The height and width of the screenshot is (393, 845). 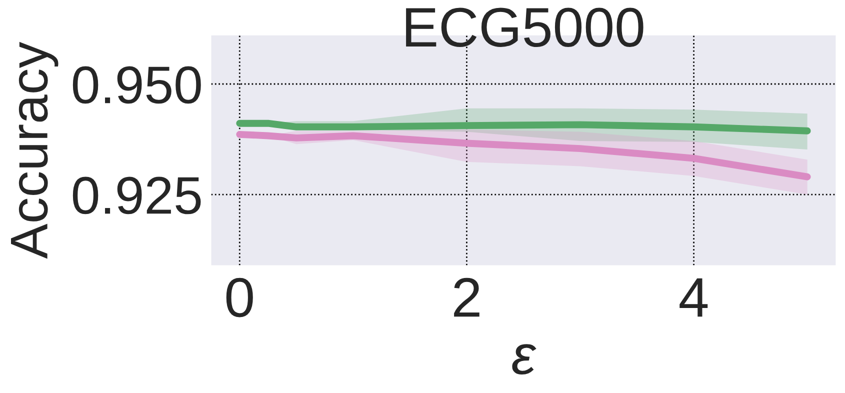 I want to click on x-axis-title: ε, so click(x=524, y=359).